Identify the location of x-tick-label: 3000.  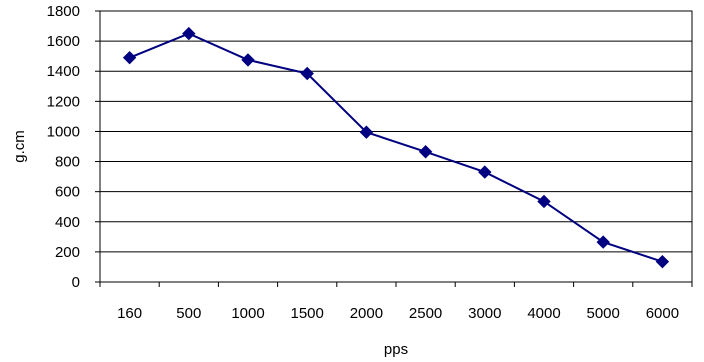
(484, 313).